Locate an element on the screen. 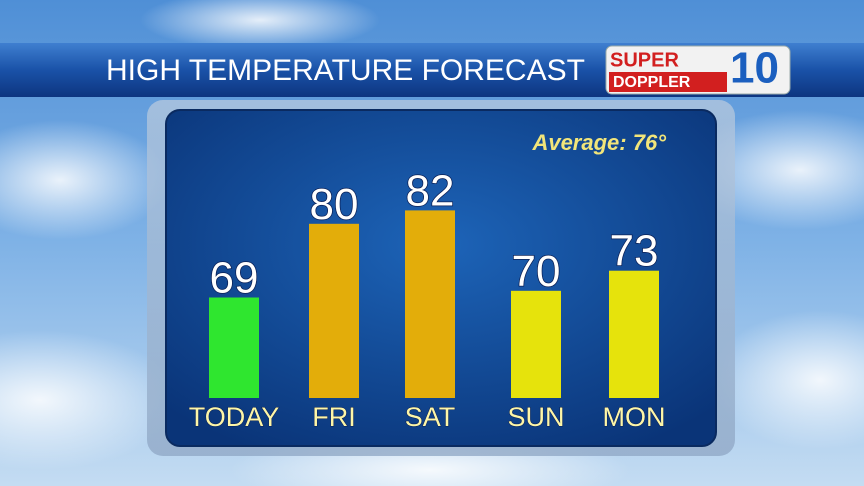  logo-doppler-bg is located at coordinates (668, 82).